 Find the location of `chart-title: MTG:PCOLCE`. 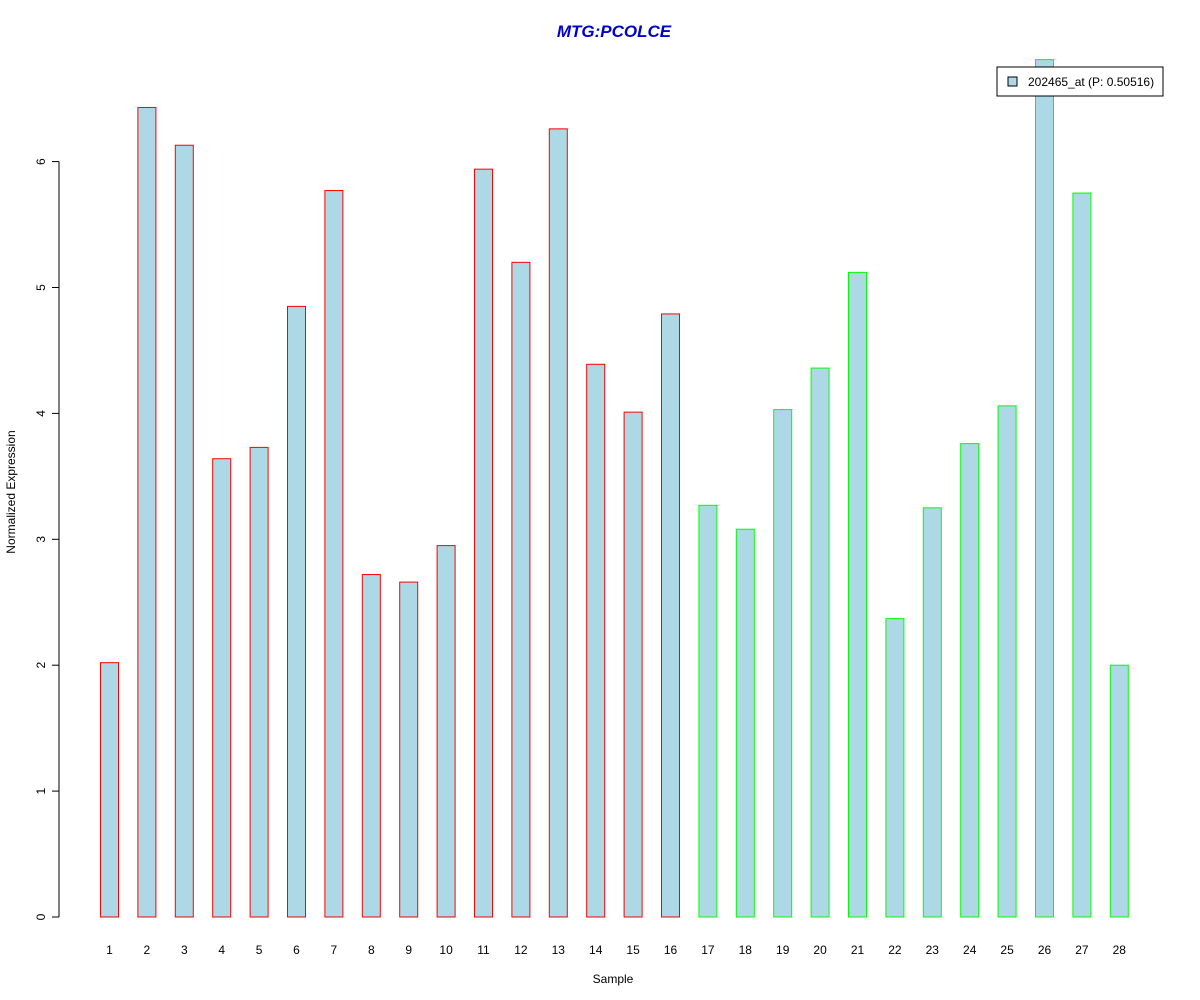

chart-title: MTG:PCOLCE is located at coordinates (614, 31).